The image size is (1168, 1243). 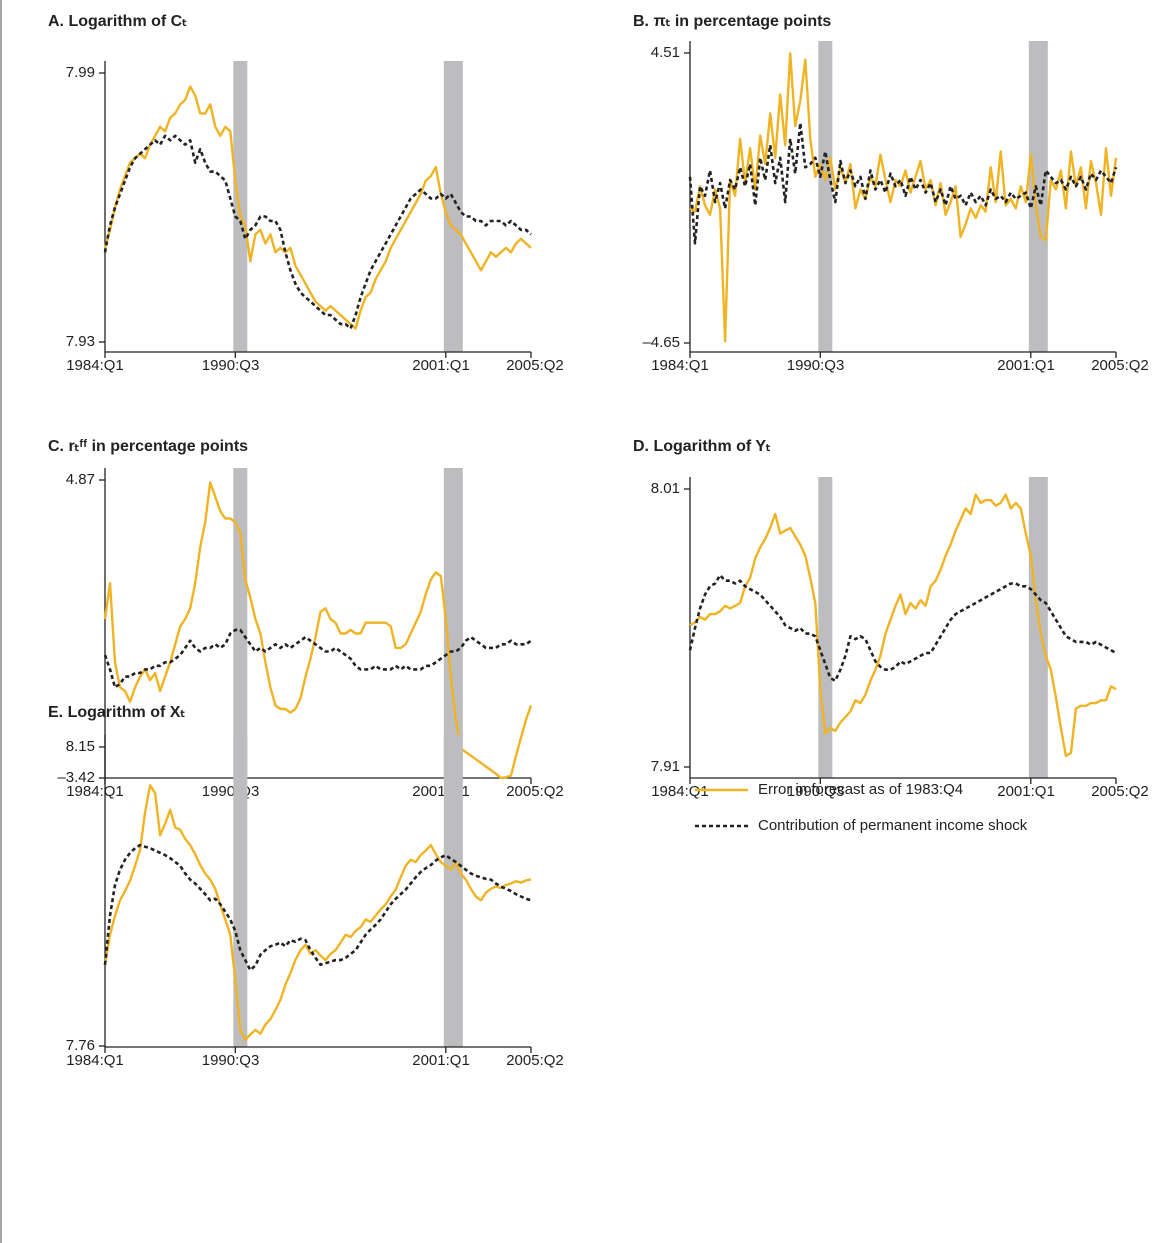 What do you see at coordinates (665, 488) in the screenshot?
I see `y-tick-label: 8.01` at bounding box center [665, 488].